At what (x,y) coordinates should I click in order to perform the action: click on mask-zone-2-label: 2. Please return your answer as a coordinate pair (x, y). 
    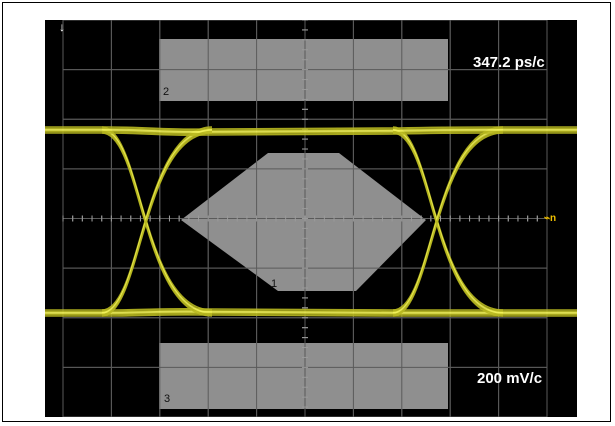
    Looking at the image, I should click on (166, 92).